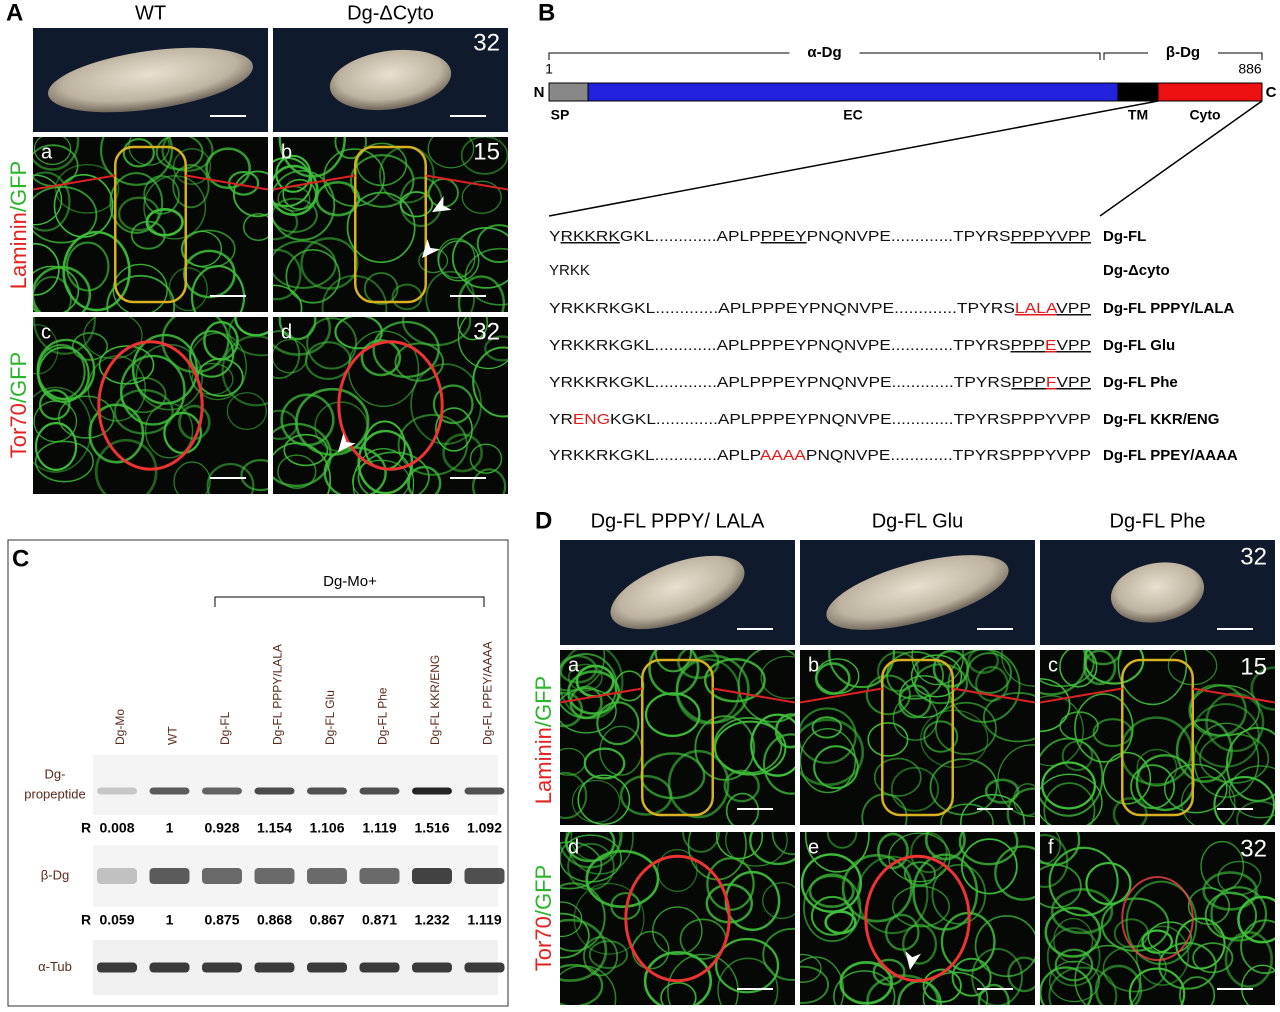  What do you see at coordinates (326, 828) in the screenshot?
I see `ratio-value: 1.106` at bounding box center [326, 828].